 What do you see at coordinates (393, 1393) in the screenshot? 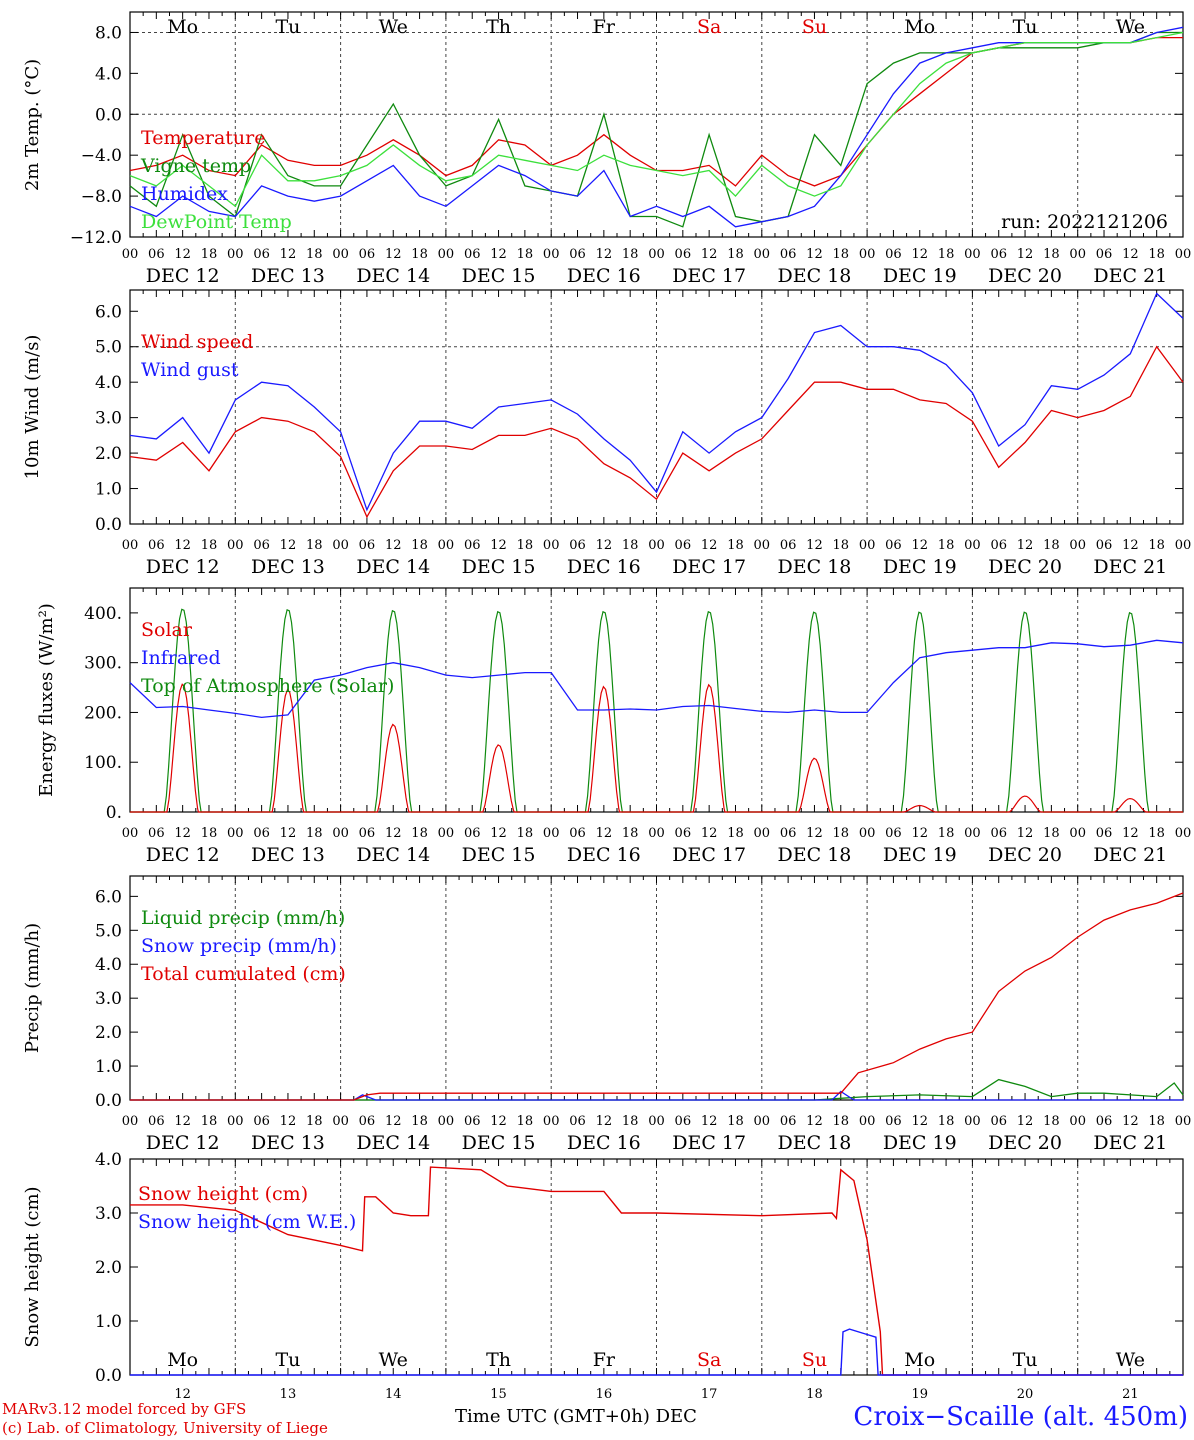
I see `day-number-label: 14` at bounding box center [393, 1393].